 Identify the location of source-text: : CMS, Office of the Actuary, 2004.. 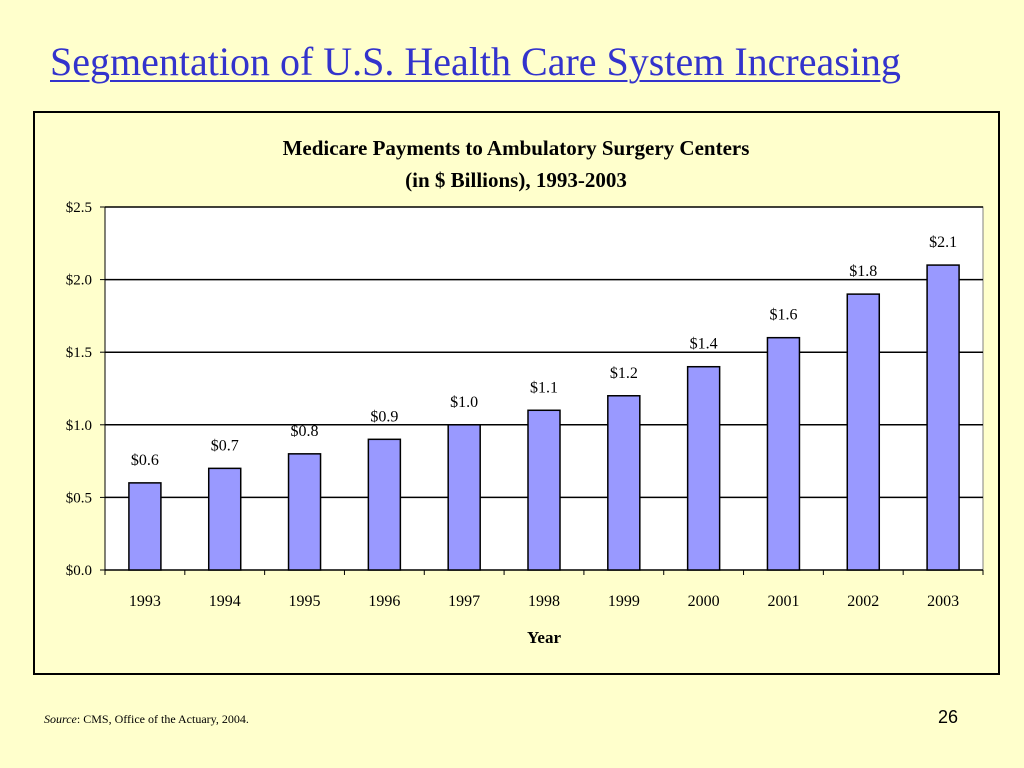
(162, 719).